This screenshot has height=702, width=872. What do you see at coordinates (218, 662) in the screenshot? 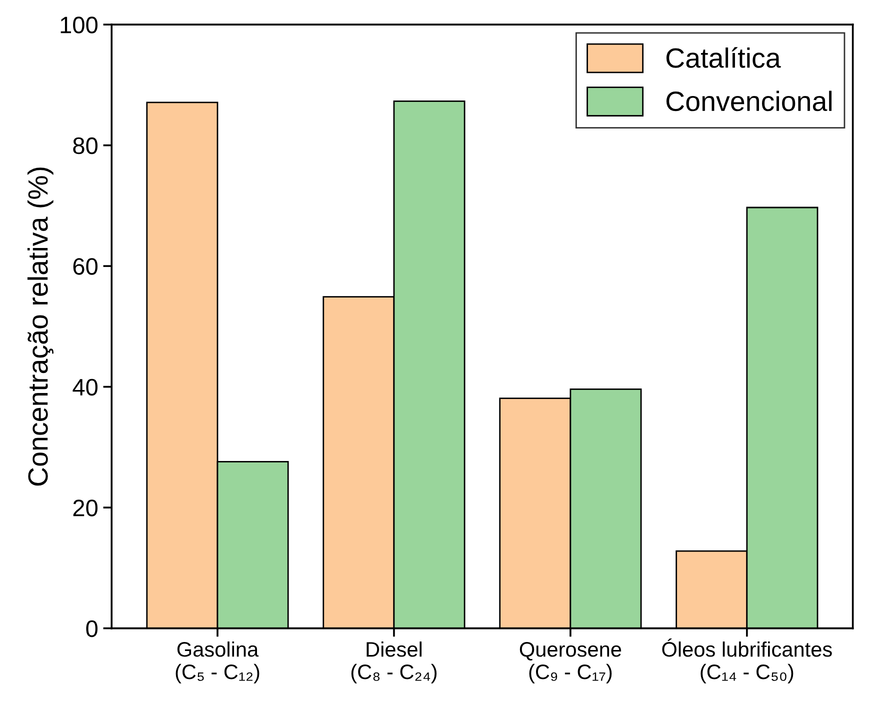
I see `x-tick-label: Gasolina (C₅ - C₁₂)` at bounding box center [218, 662].